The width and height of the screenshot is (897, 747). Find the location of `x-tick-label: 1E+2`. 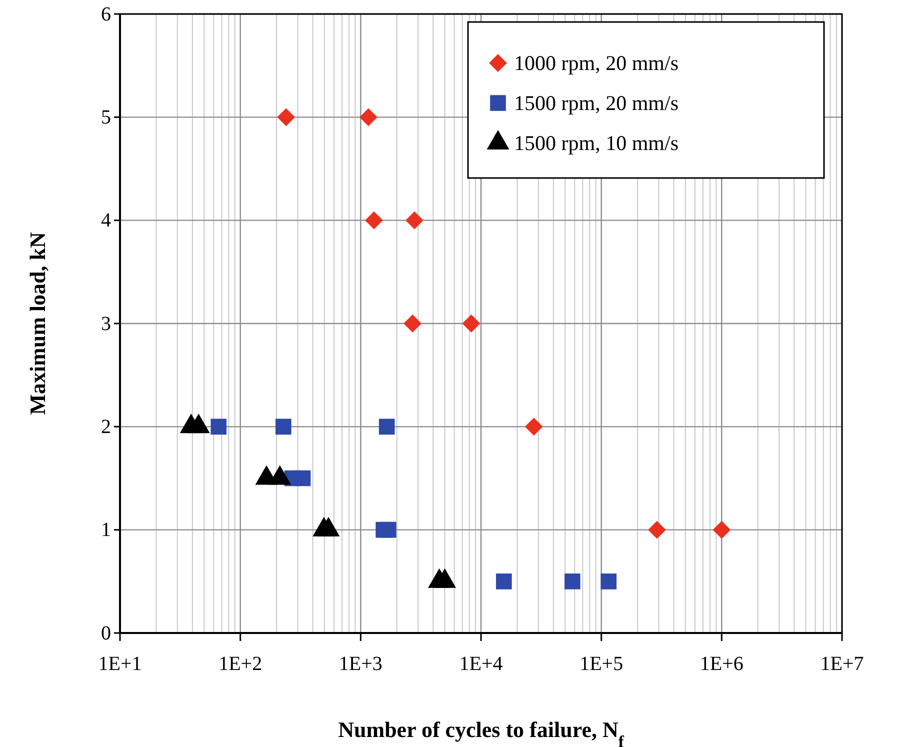

x-tick-label: 1E+2 is located at coordinates (240, 664).